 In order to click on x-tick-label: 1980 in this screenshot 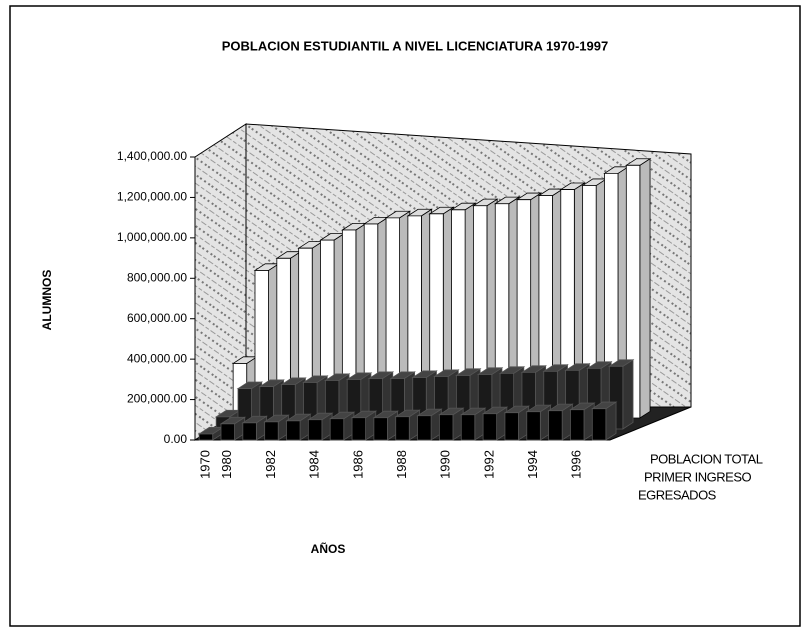, I will do `click(226, 464)`.